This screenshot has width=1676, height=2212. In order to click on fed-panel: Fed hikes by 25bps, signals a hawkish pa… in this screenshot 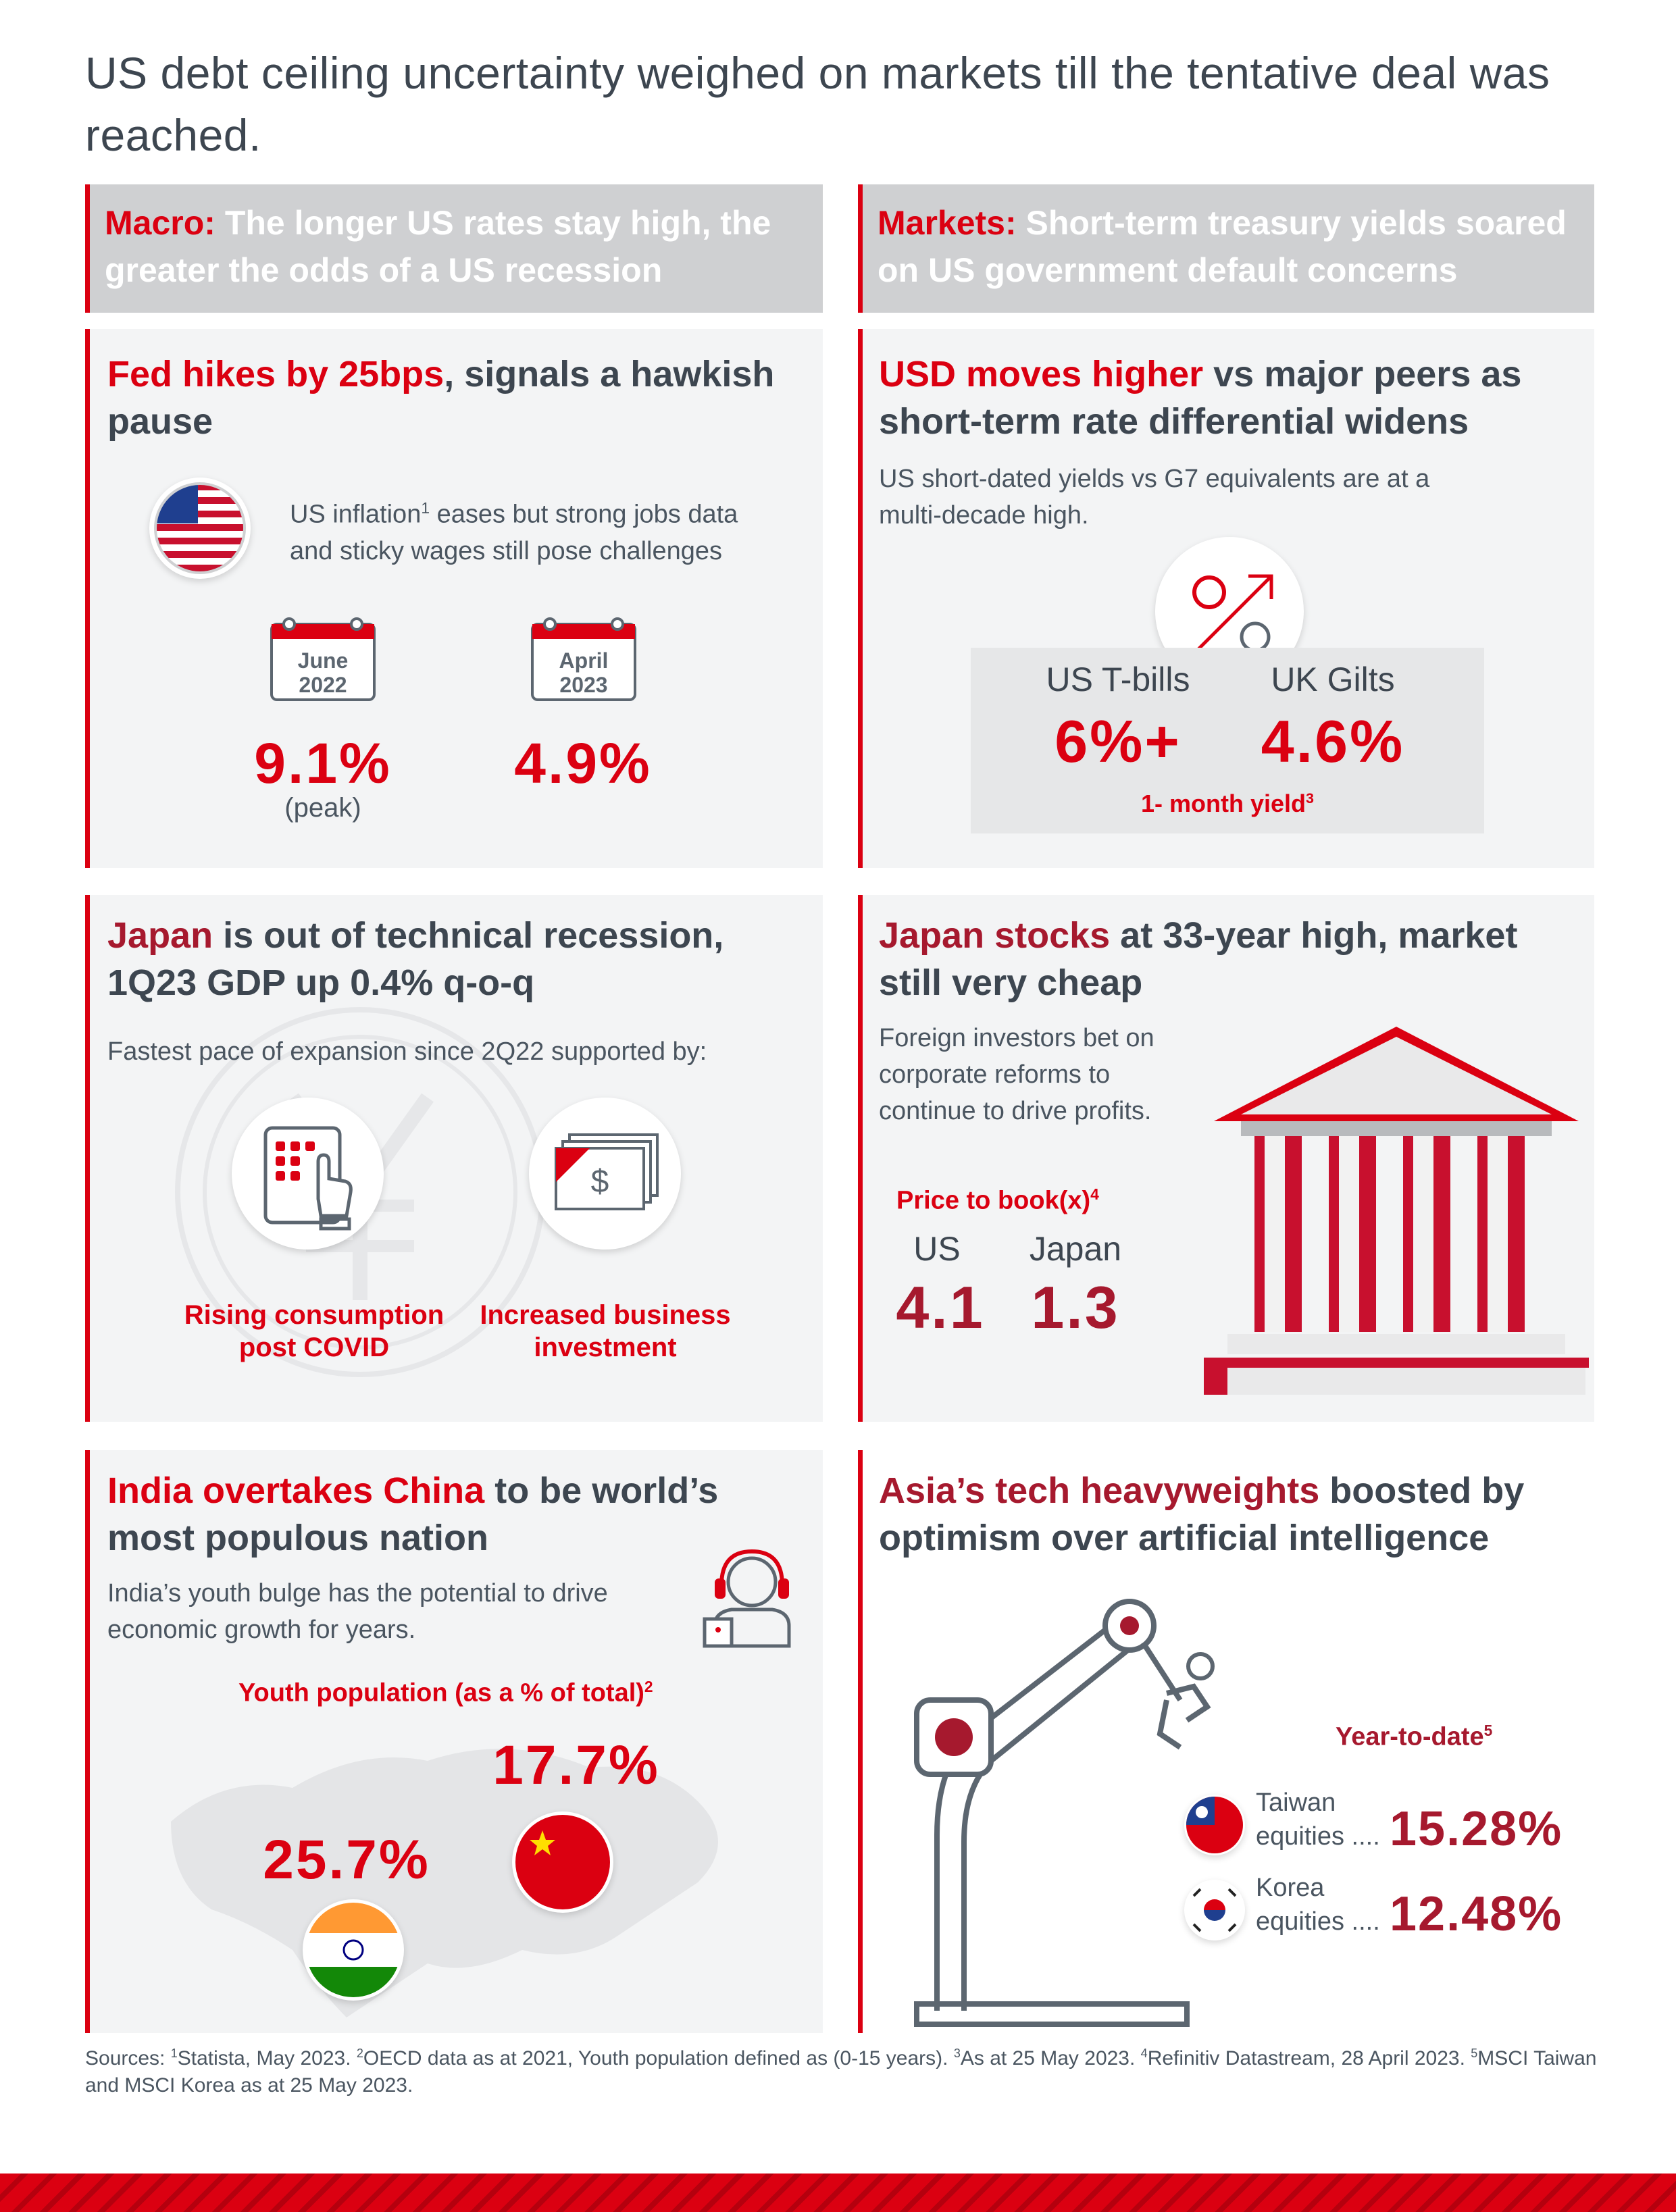, I will do `click(454, 598)`.